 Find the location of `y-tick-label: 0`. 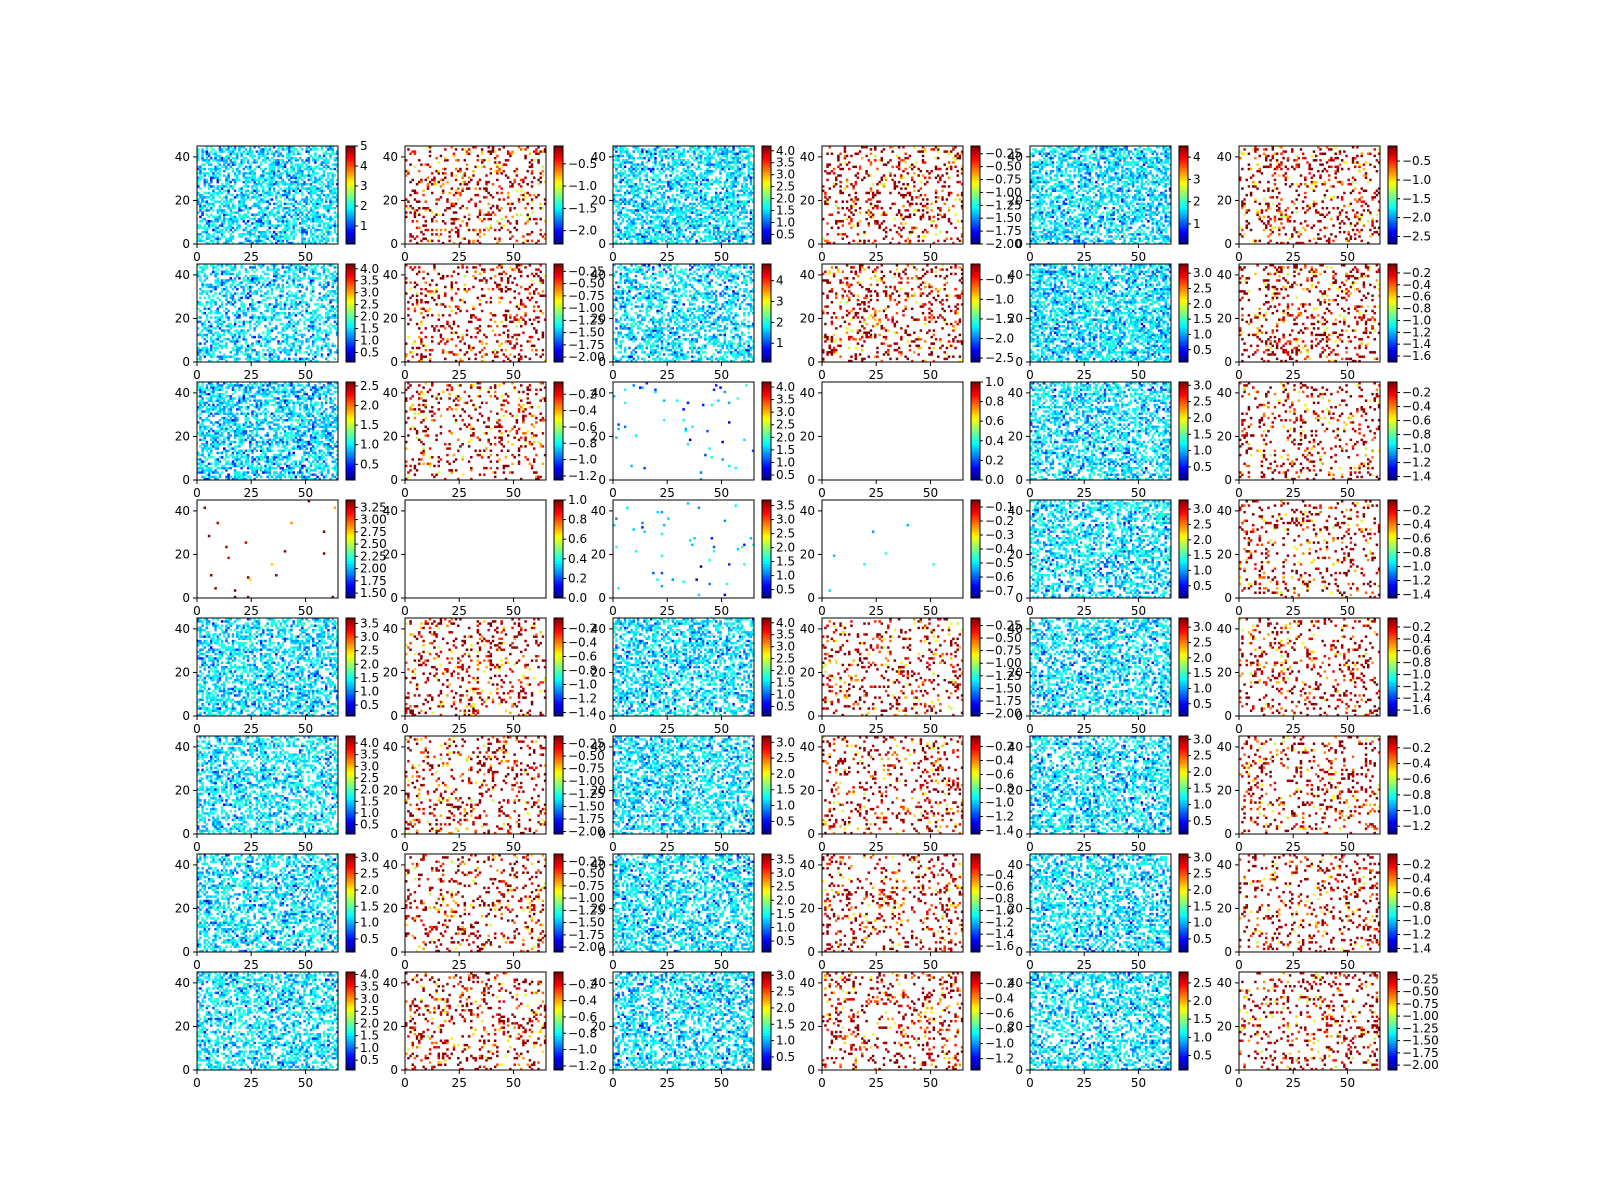

y-tick-label: 0 is located at coordinates (602, 244).